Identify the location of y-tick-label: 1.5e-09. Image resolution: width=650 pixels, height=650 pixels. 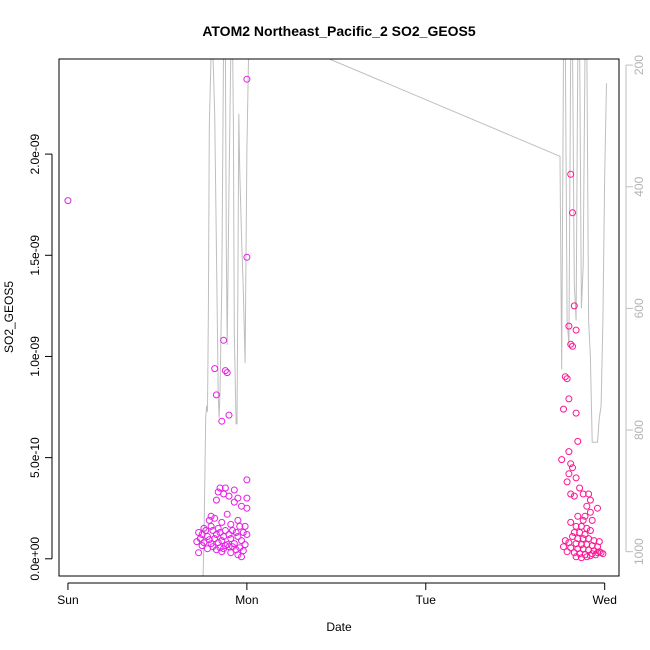
(35, 255).